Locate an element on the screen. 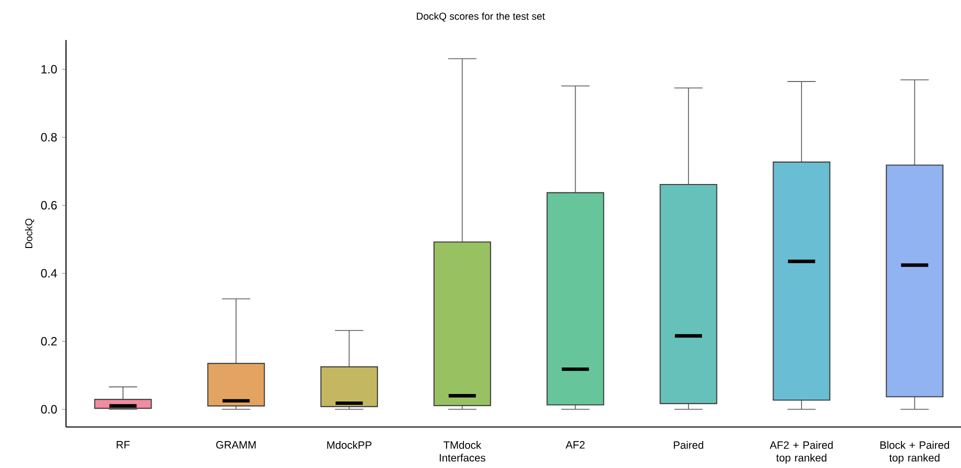 This screenshot has height=468, width=961. x-tick-label: GRAMM is located at coordinates (236, 445).